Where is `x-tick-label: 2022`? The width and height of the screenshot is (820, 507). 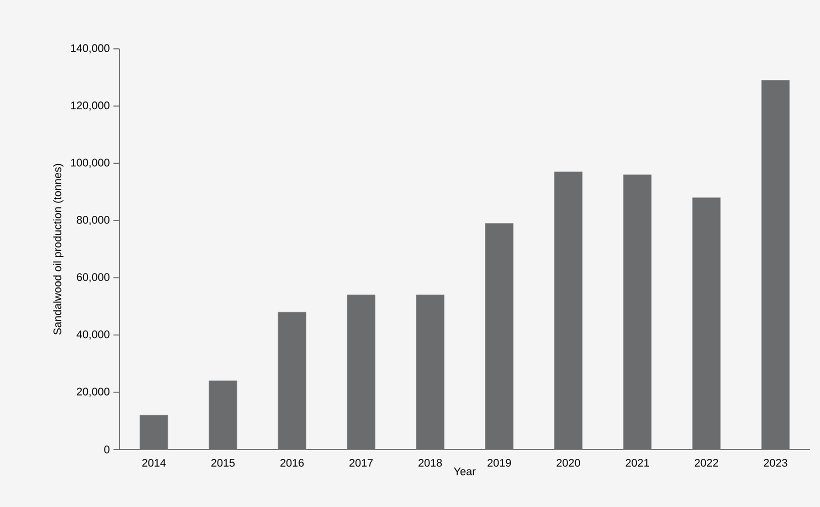 x-tick-label: 2022 is located at coordinates (706, 462).